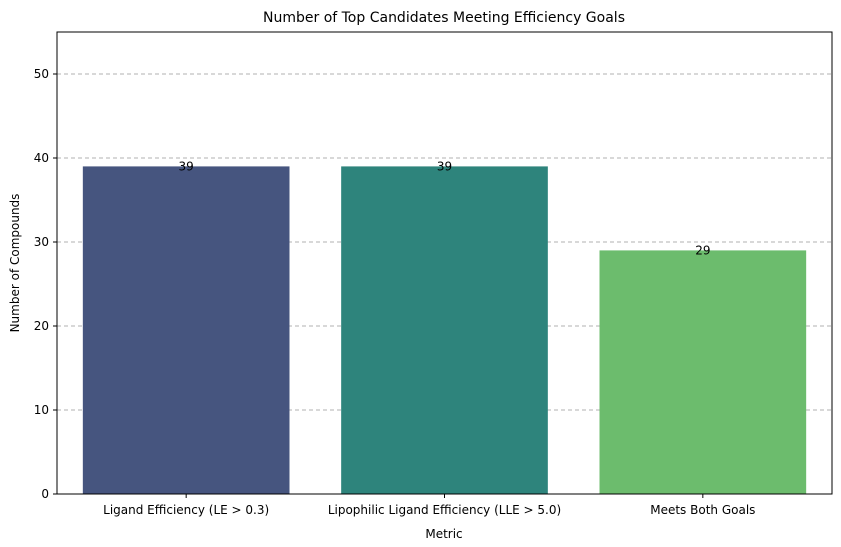  Describe the element at coordinates (41, 158) in the screenshot. I see `y-tick-label: 40` at that location.